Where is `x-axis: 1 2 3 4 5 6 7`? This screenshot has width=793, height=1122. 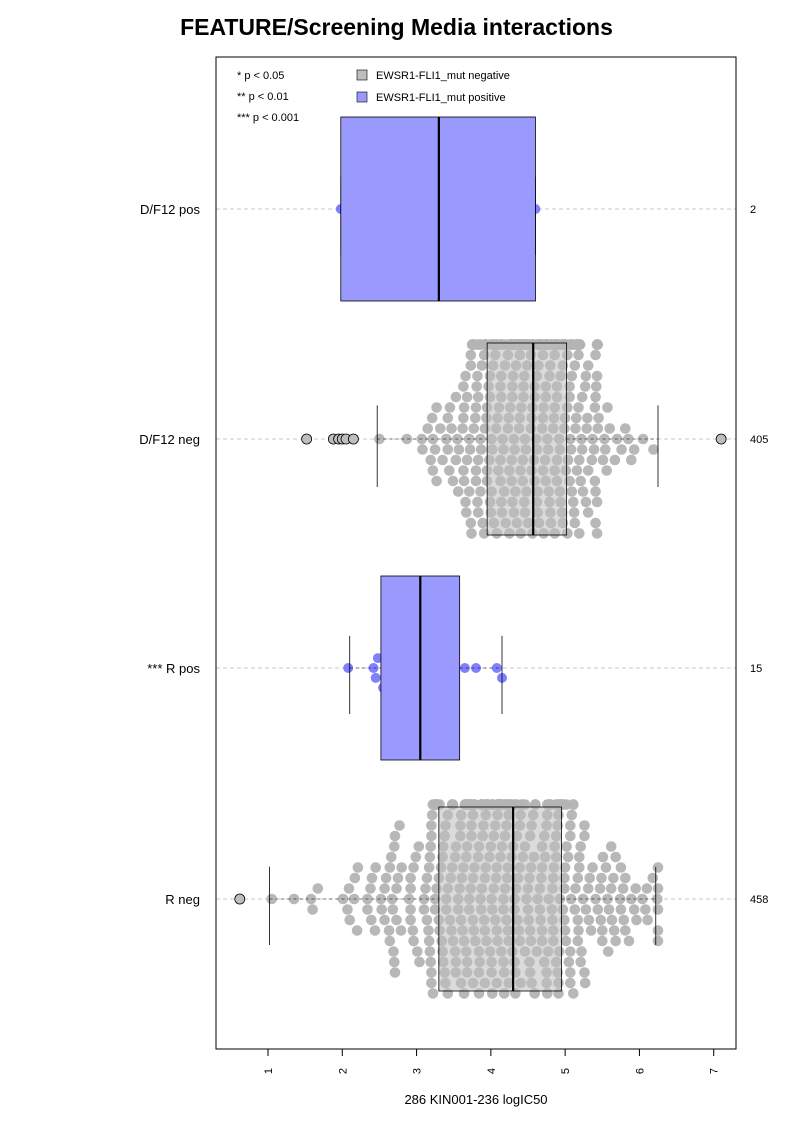 x-axis: 1 2 3 4 5 6 7 is located at coordinates (492, 1061).